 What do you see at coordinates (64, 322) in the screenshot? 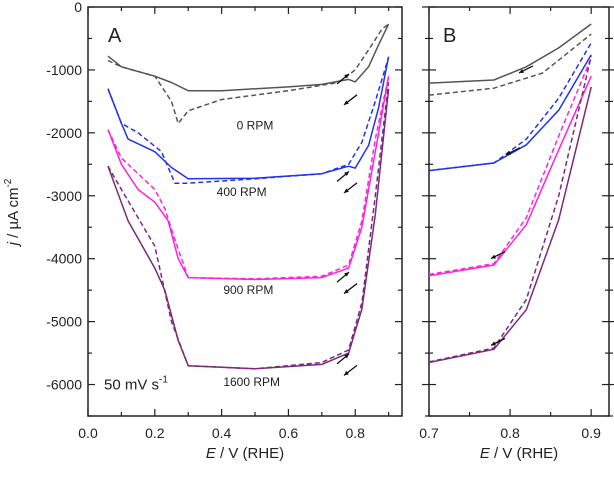
I see `y-tick-label: -5000` at bounding box center [64, 322].